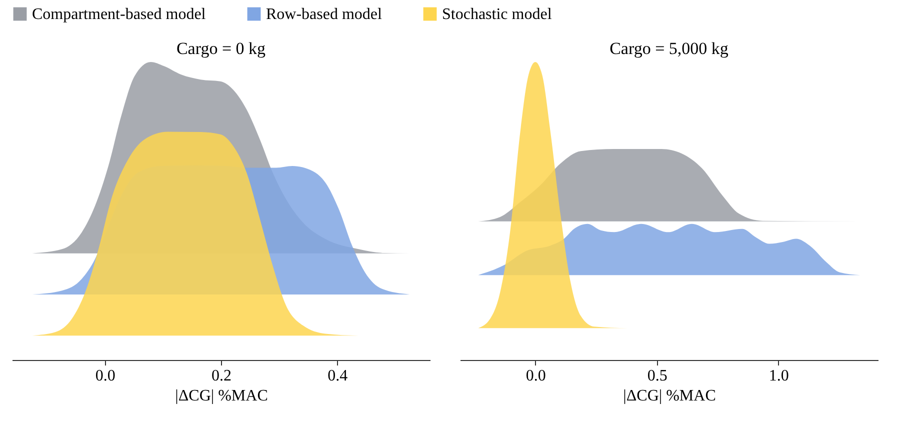 The width and height of the screenshot is (905, 427). Describe the element at coordinates (497, 14) in the screenshot. I see `legend-label: Stochastic model` at that location.